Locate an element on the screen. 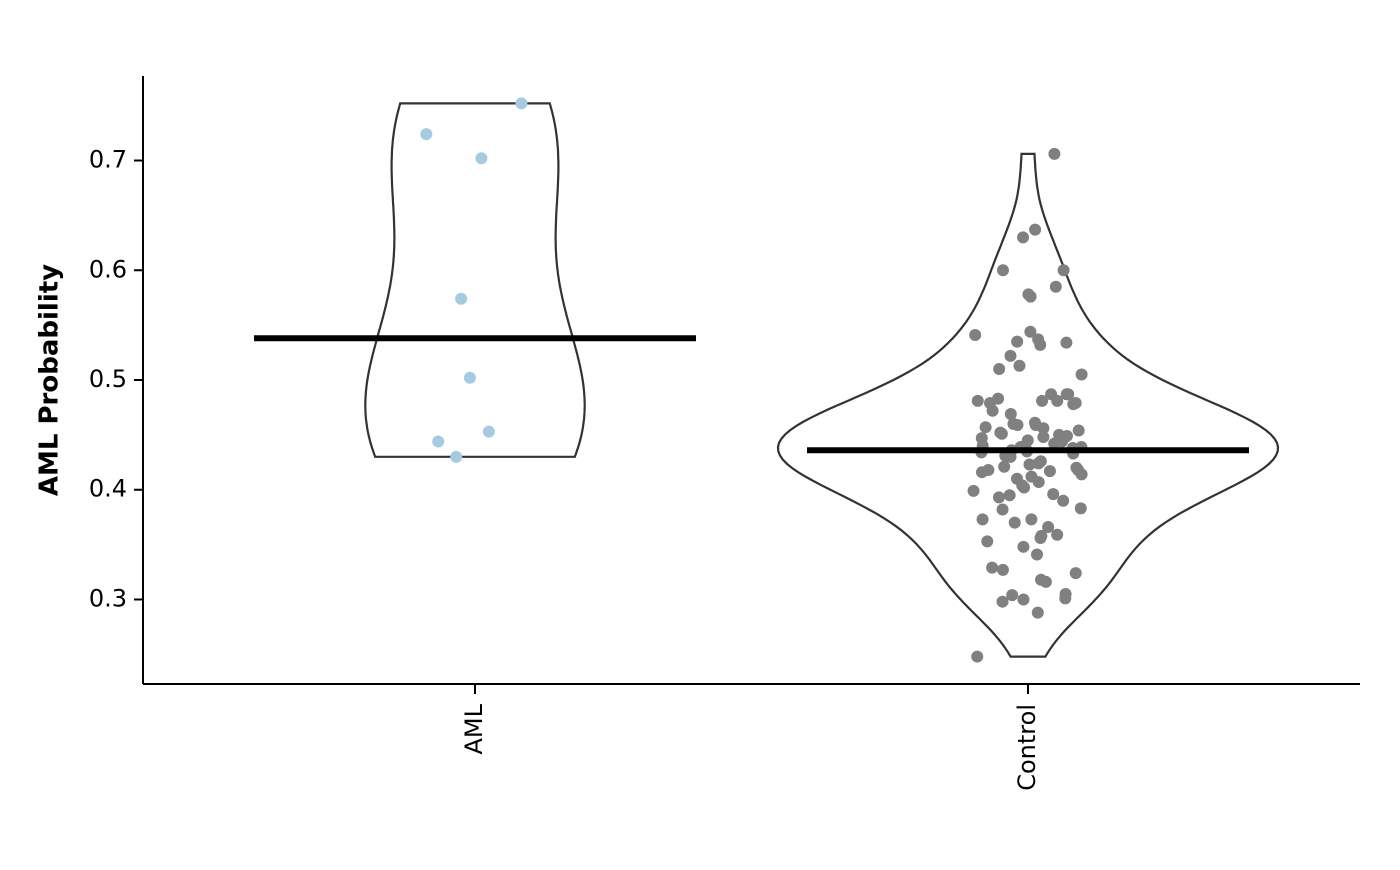 This screenshot has width=1400, height=870. y-tick-label: 0.6 is located at coordinates (108, 269).